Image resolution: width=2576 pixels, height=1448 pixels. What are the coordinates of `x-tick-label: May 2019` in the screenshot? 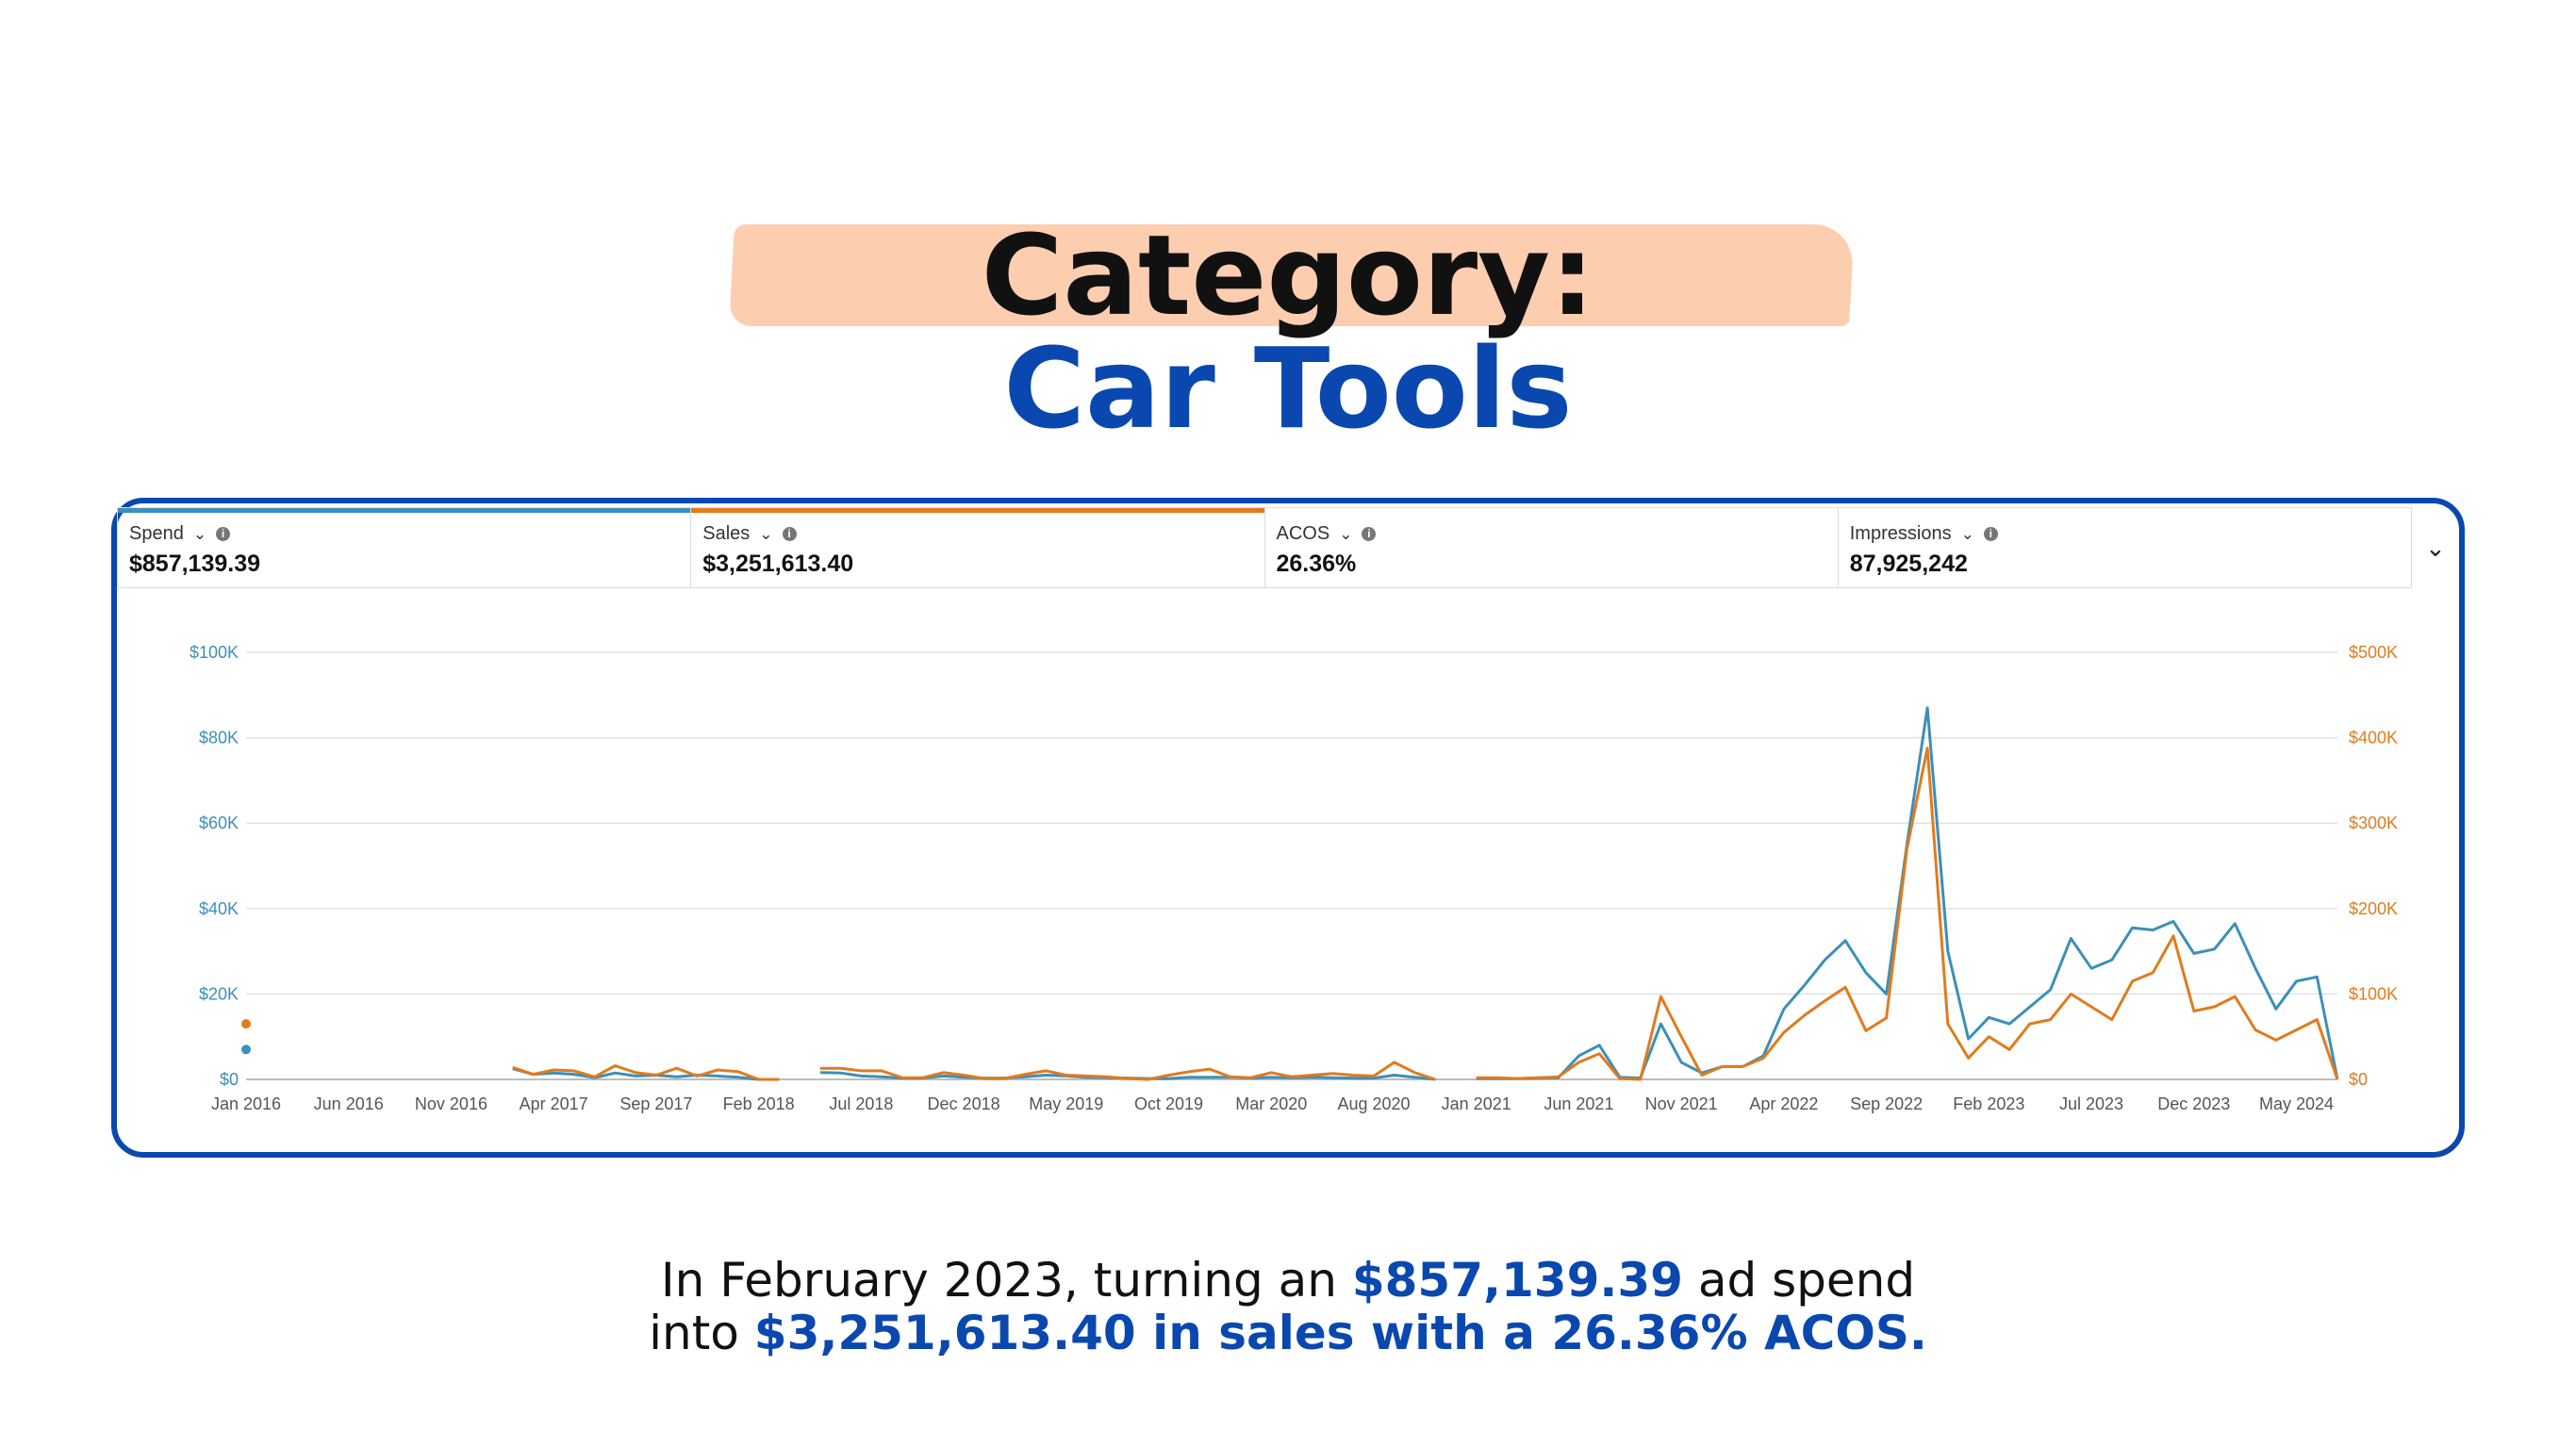 It's located at (1066, 1103).